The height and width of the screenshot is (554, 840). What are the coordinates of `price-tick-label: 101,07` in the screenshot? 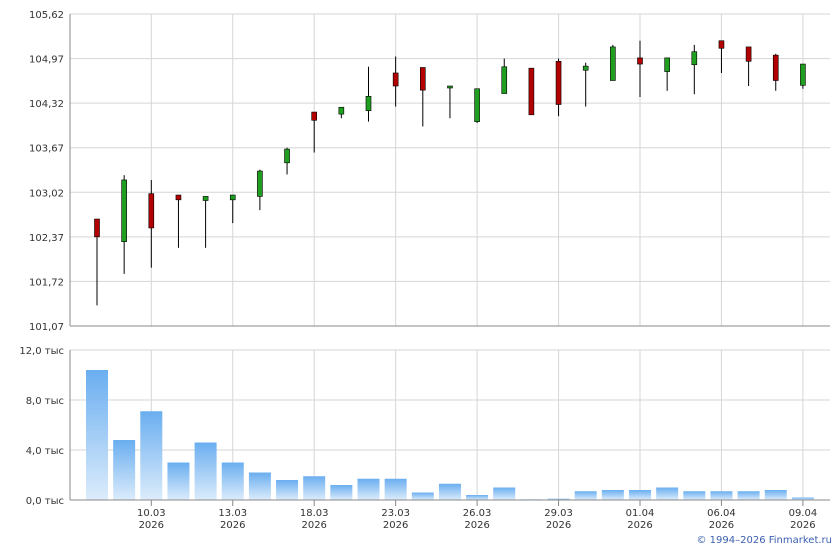 It's located at (46, 327).